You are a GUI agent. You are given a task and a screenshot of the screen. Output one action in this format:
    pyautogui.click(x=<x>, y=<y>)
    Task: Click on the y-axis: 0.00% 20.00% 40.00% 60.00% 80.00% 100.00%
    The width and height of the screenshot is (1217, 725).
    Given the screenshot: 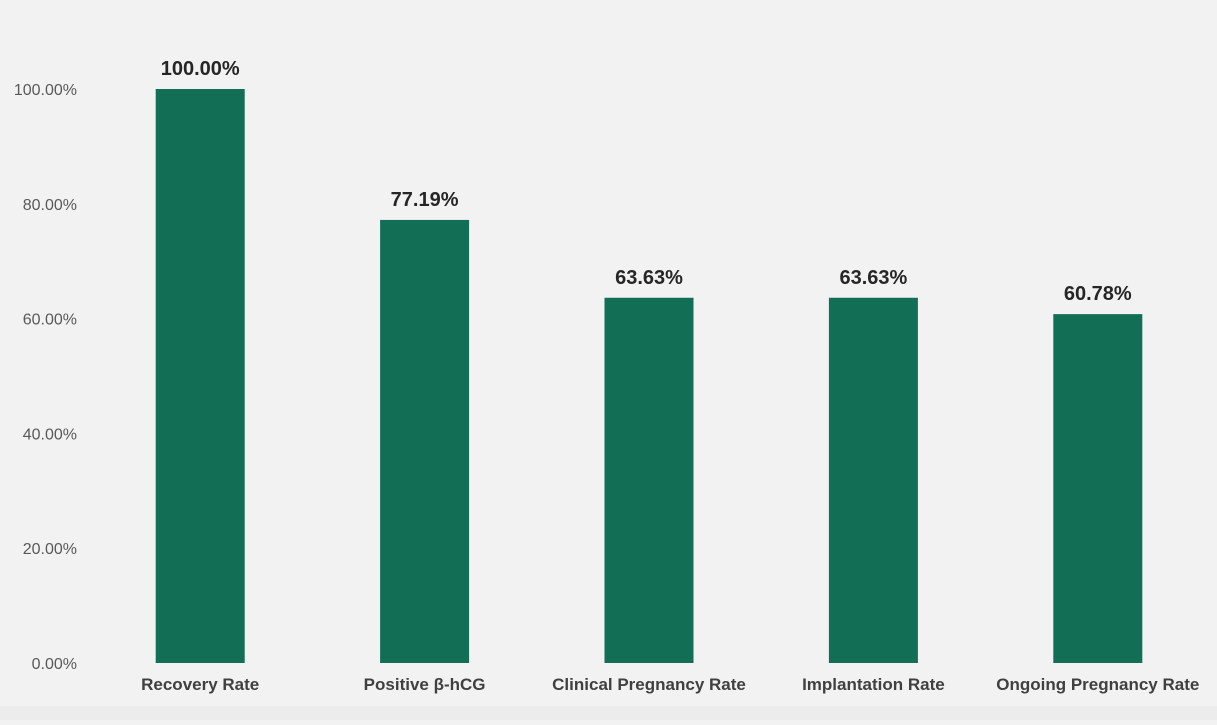 What is the action you would take?
    pyautogui.click(x=45, y=377)
    